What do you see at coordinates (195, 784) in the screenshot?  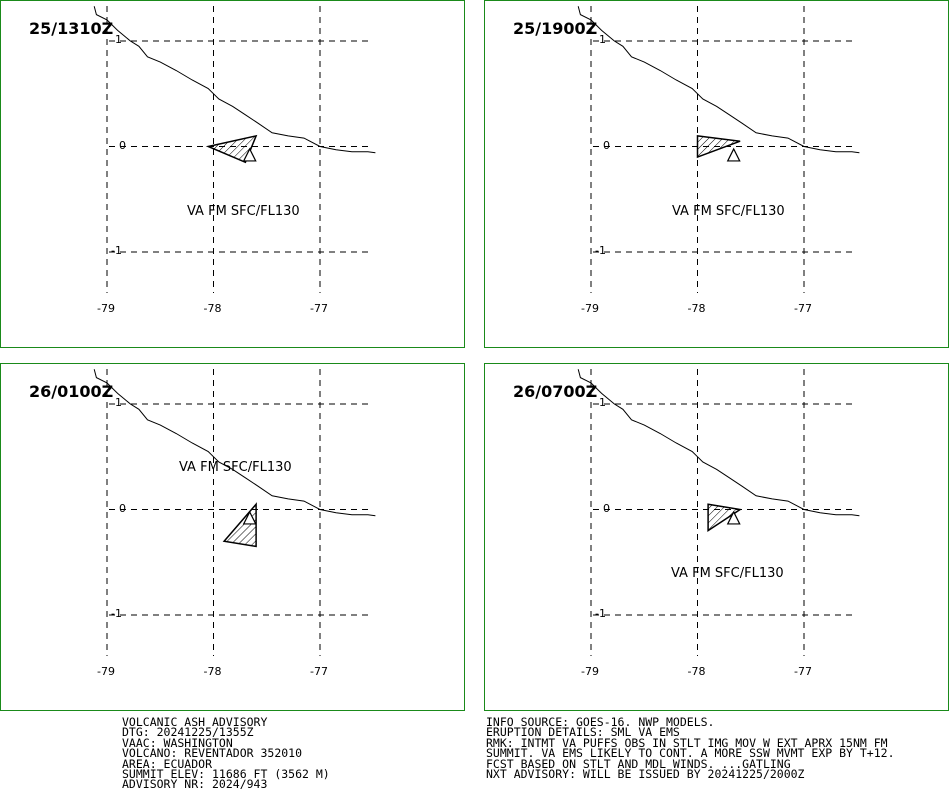 I see `advisory-number: ADVISORY NR: 2024/943` at bounding box center [195, 784].